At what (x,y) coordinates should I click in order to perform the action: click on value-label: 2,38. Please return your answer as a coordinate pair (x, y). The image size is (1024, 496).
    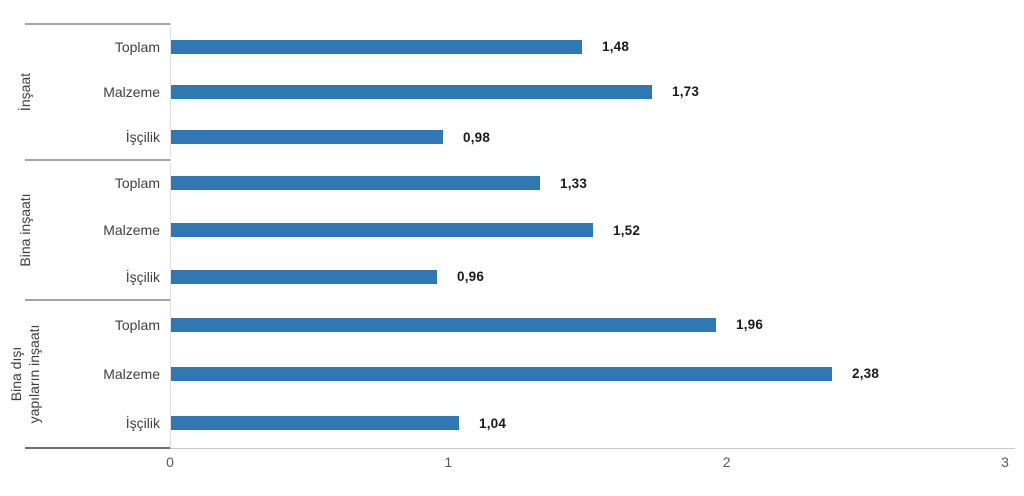
    Looking at the image, I should click on (866, 374).